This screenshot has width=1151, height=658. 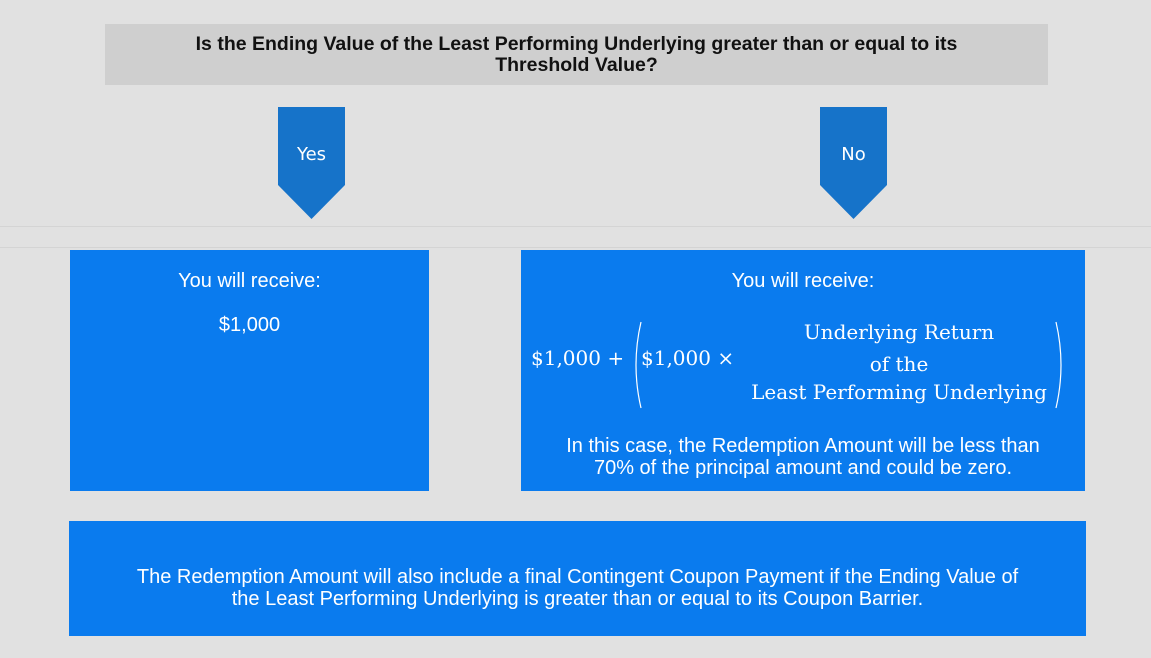 I want to click on formula-inner-term: $1,000 ×, so click(x=687, y=358).